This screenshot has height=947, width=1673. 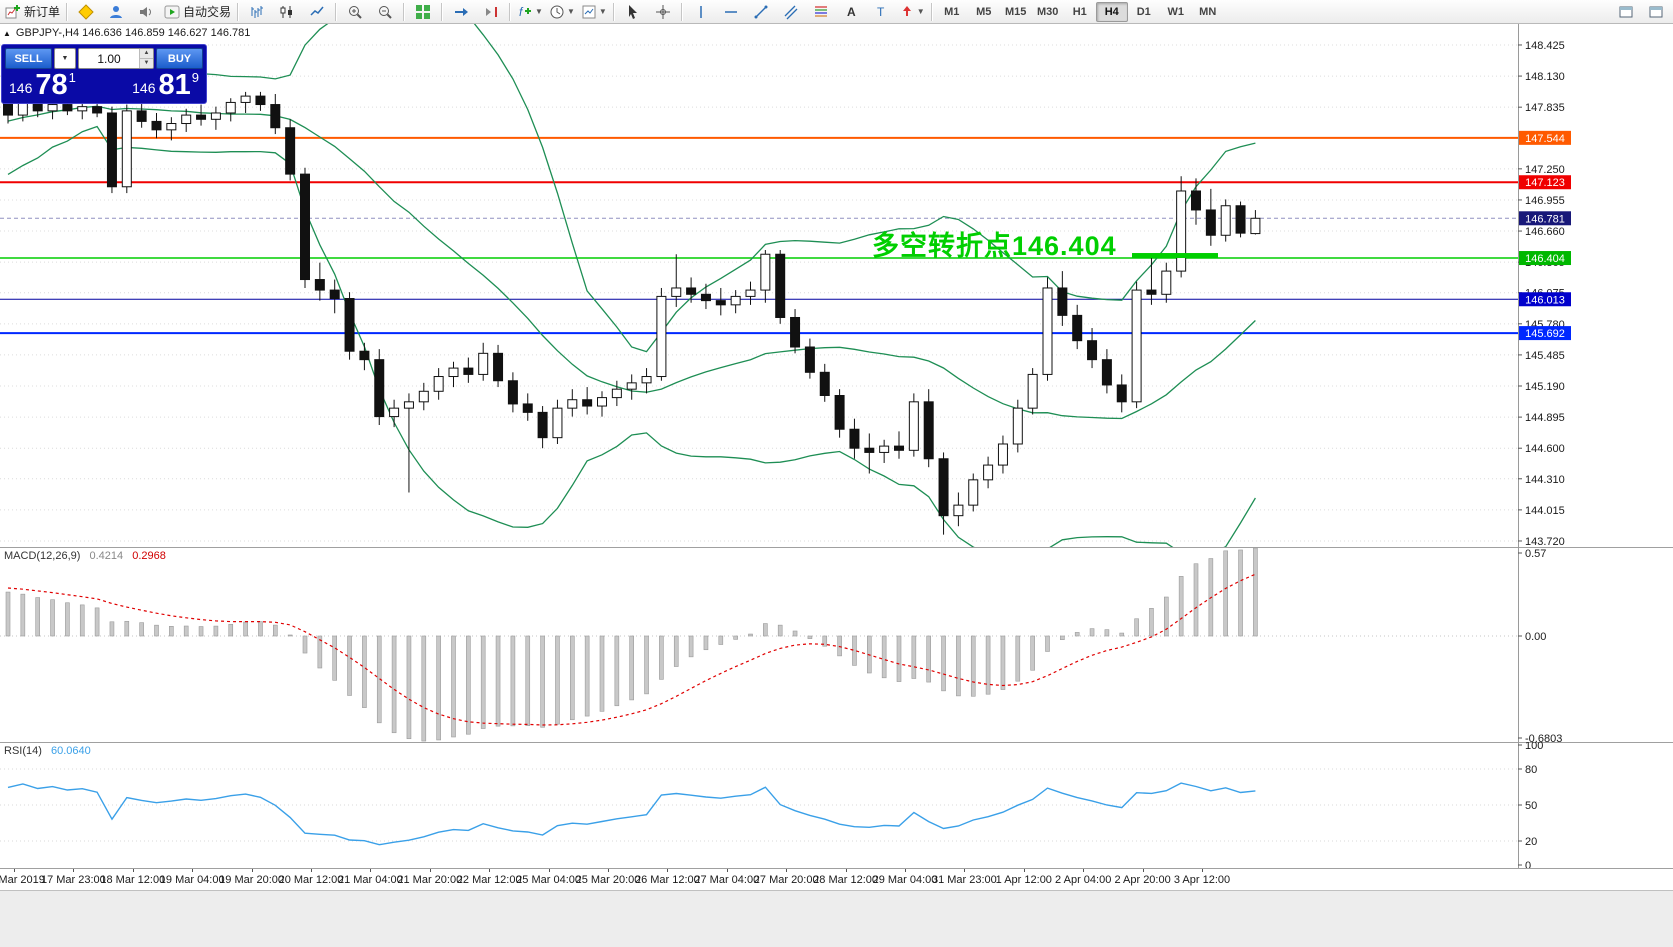 What do you see at coordinates (984, 11) in the screenshot?
I see `tf-m5: M5` at bounding box center [984, 11].